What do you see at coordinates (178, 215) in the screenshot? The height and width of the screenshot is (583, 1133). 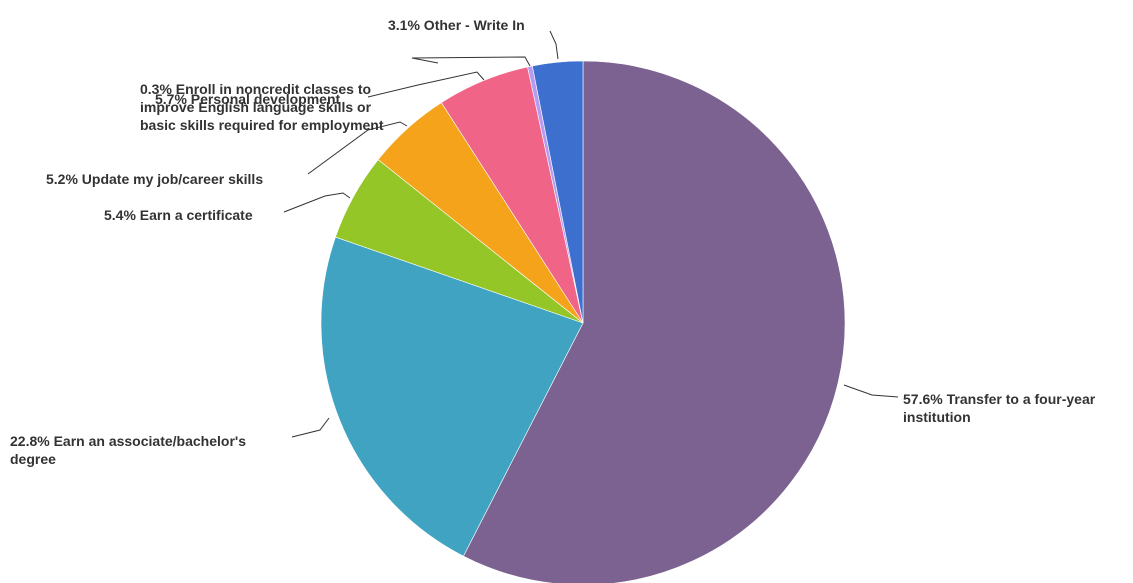 I see `slice-label-3: 5.4% Earn a certificate` at bounding box center [178, 215].